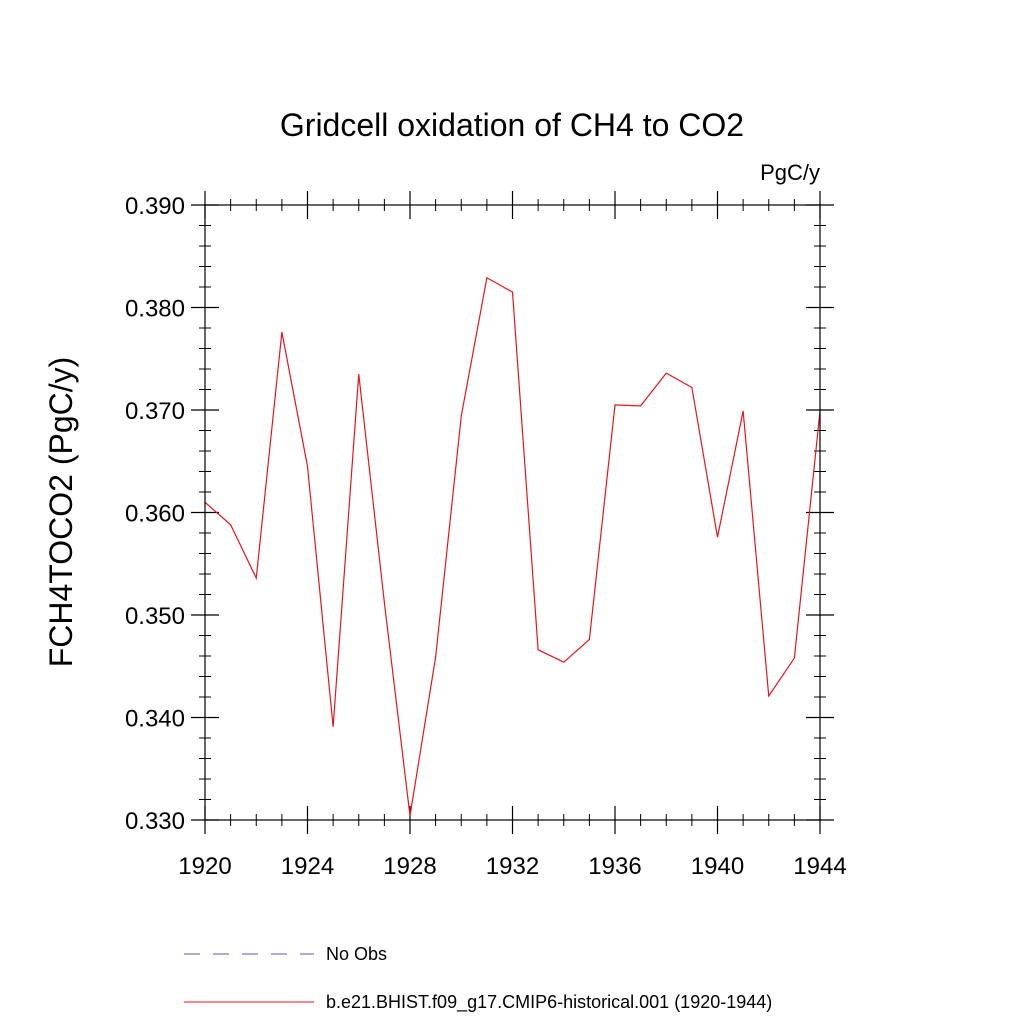  I want to click on chart-title: Gridcell oxidation of CH4 to CO2, so click(512, 125).